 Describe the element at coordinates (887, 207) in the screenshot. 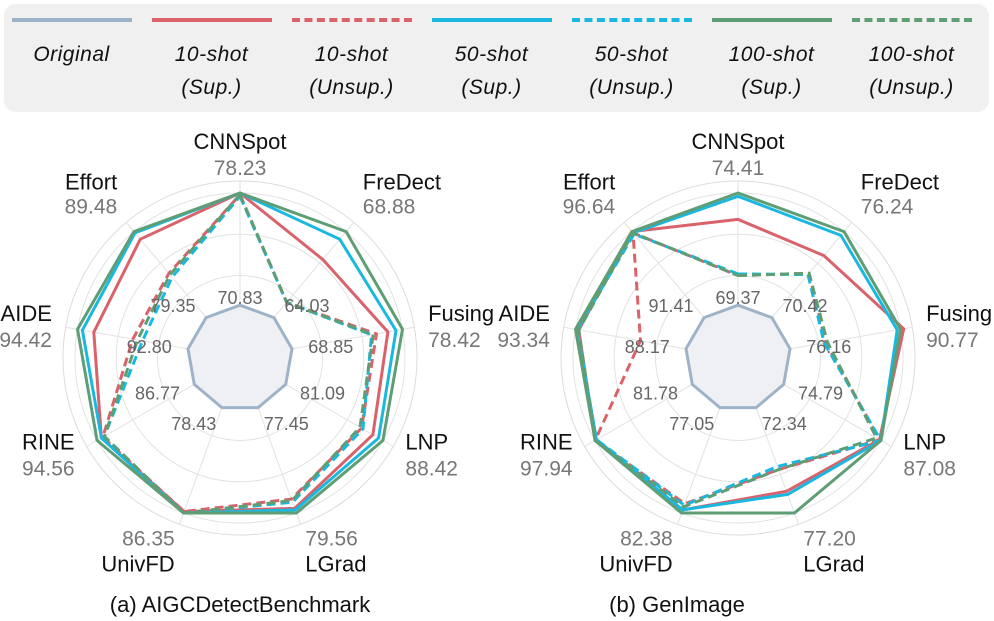

I see `axis-outer-value: 76.24` at that location.